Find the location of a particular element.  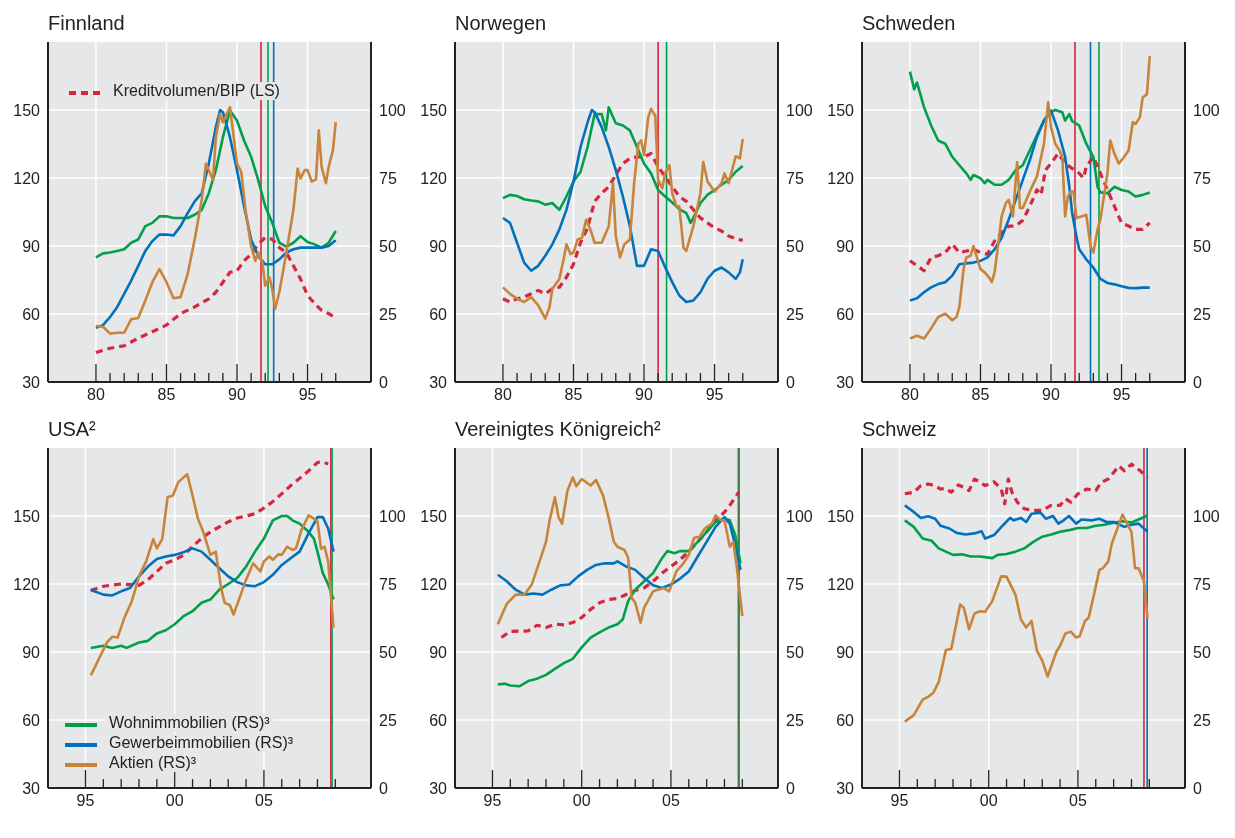

legend-label: Kreditvolumen/BIP (LS) is located at coordinates (196, 91).